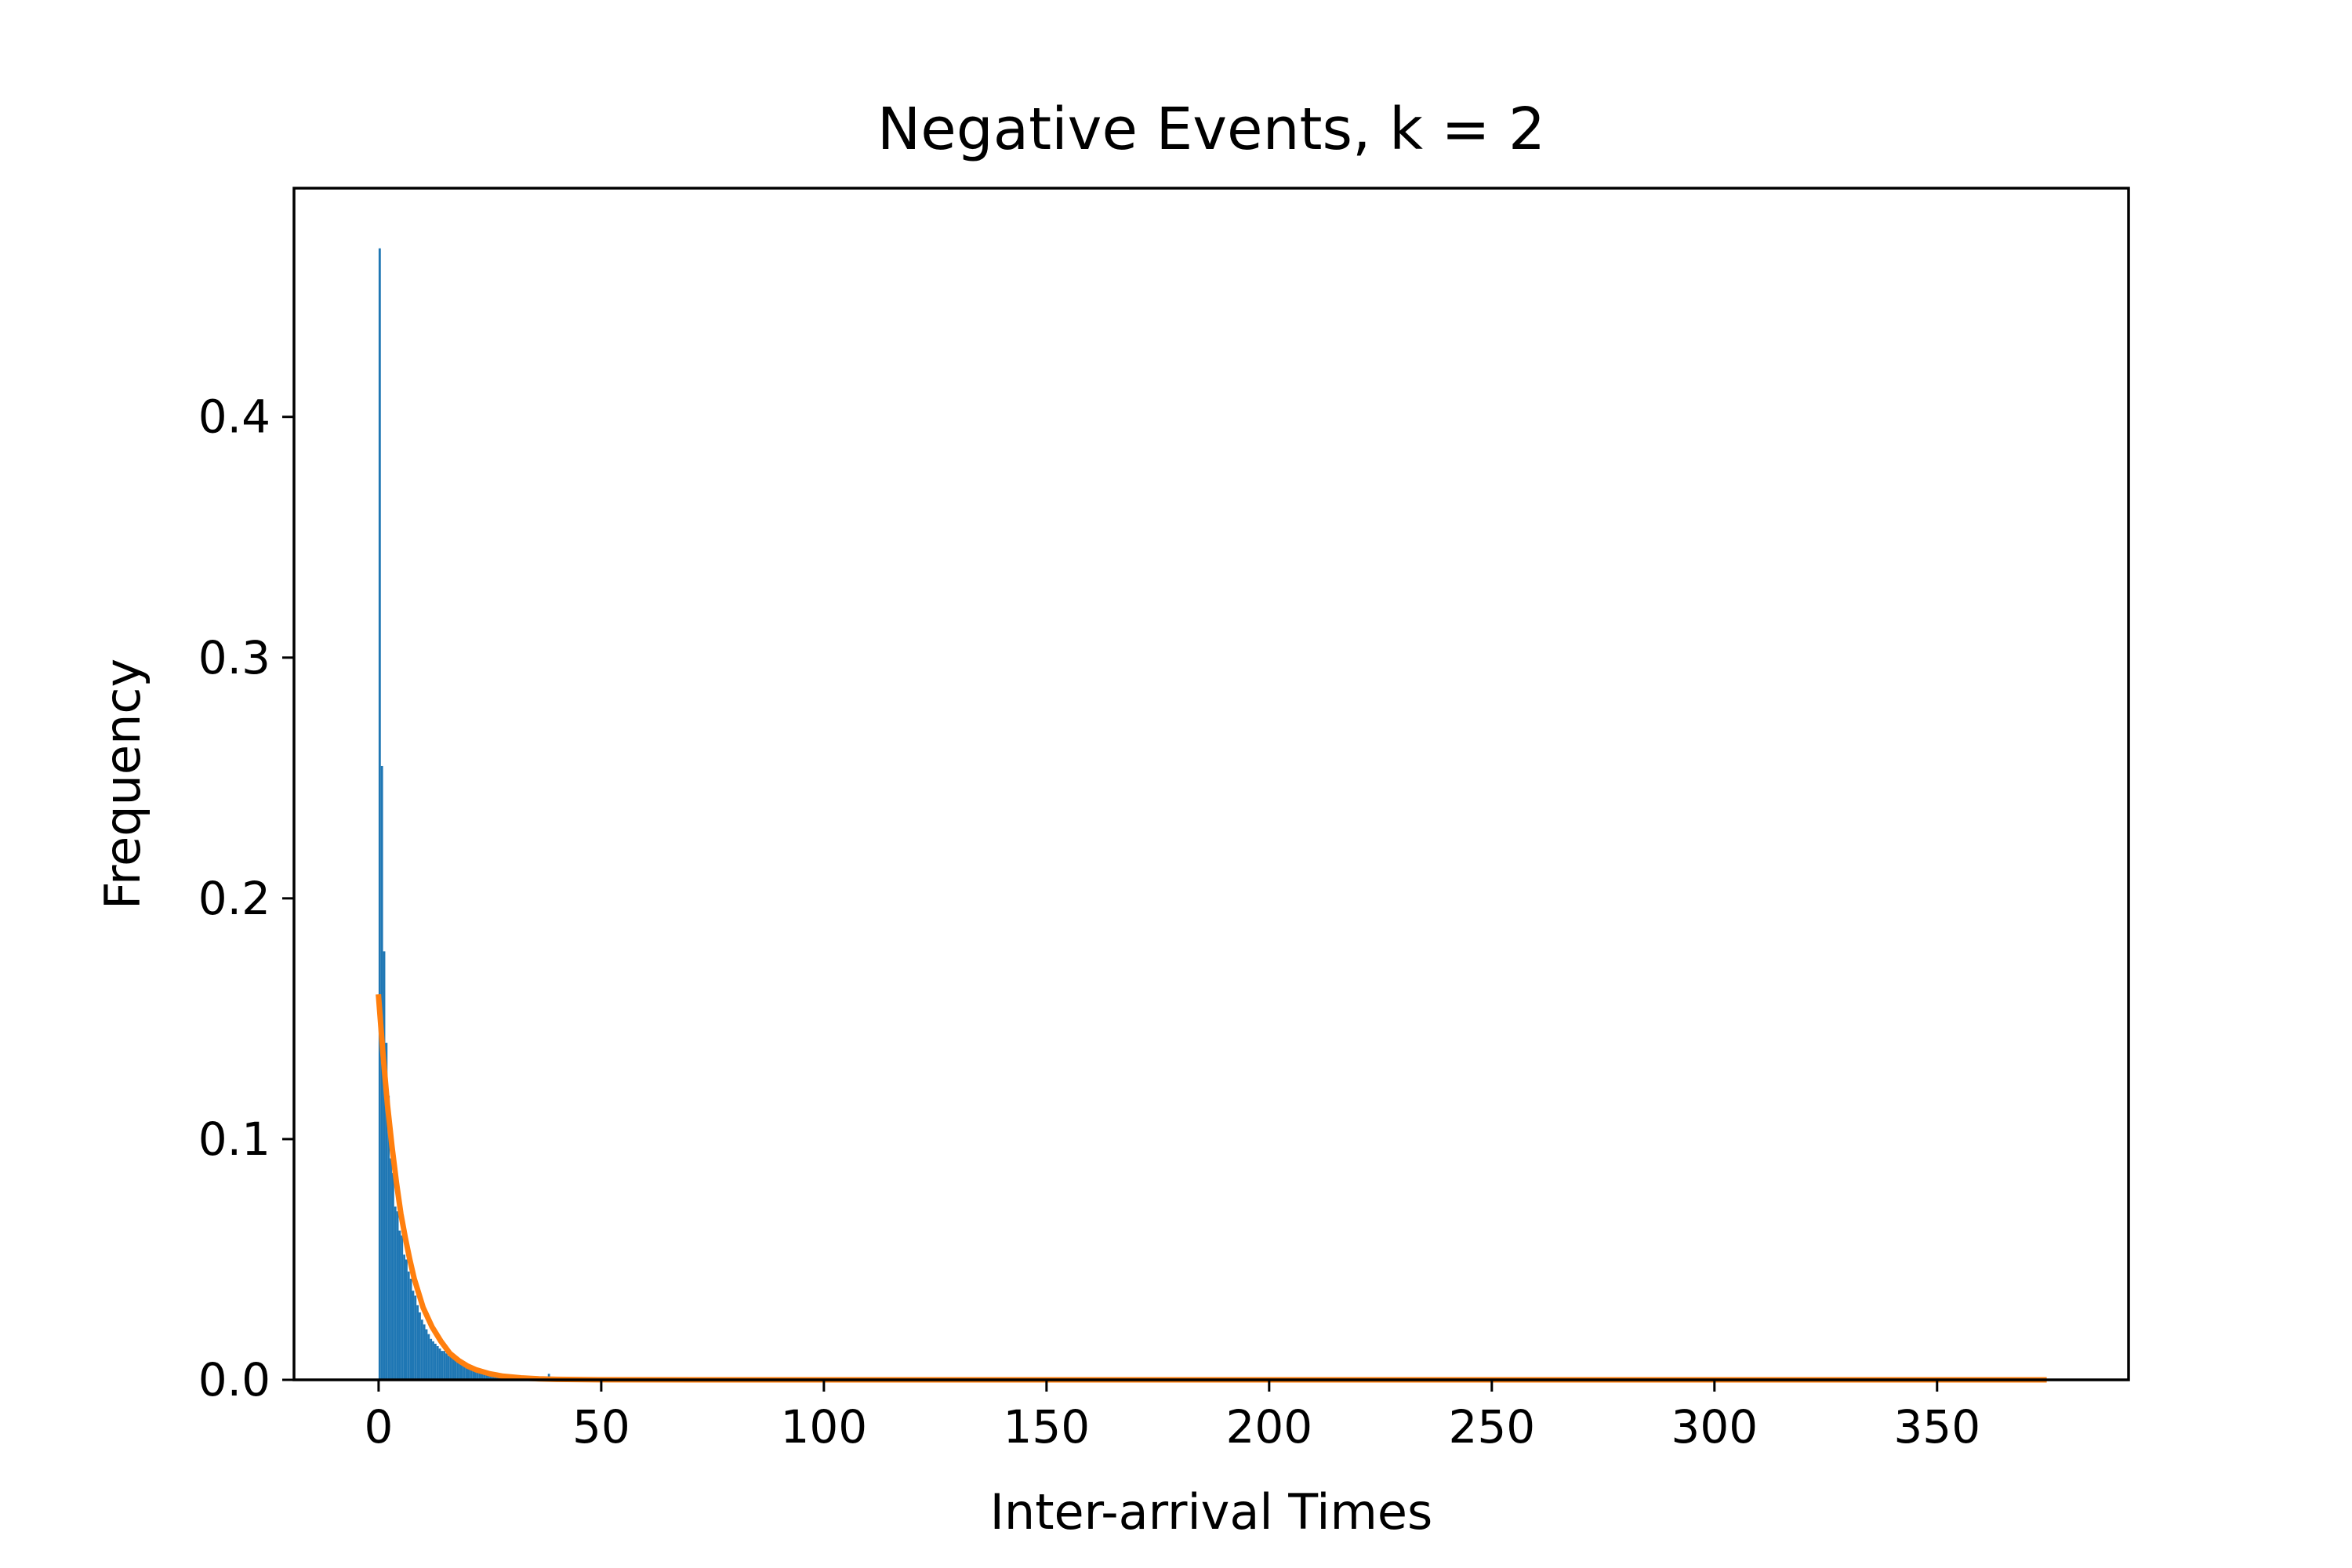 This screenshot has height=1568, width=2352. What do you see at coordinates (234, 417) in the screenshot?
I see `y-tick-label: 0.4` at bounding box center [234, 417].